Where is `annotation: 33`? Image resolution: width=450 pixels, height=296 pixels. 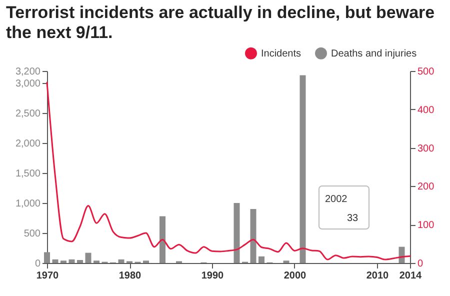
annotation: 33 is located at coordinates (353, 218).